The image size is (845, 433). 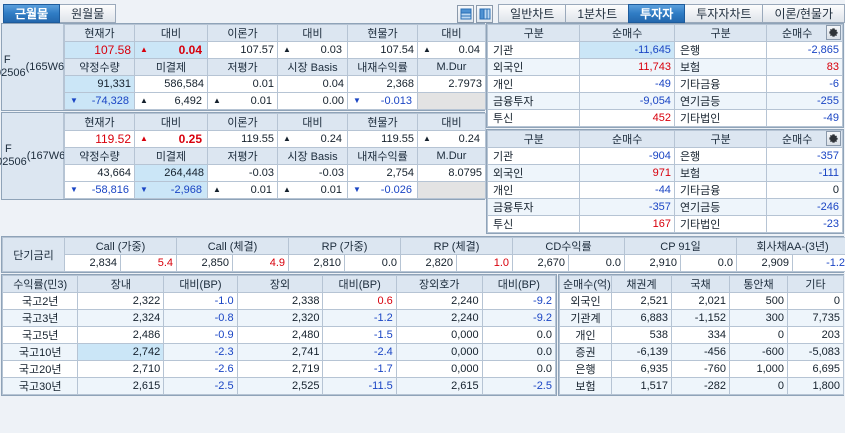 What do you see at coordinates (88, 13) in the screenshot?
I see `tab-contract-2: 원월물` at bounding box center [88, 13].